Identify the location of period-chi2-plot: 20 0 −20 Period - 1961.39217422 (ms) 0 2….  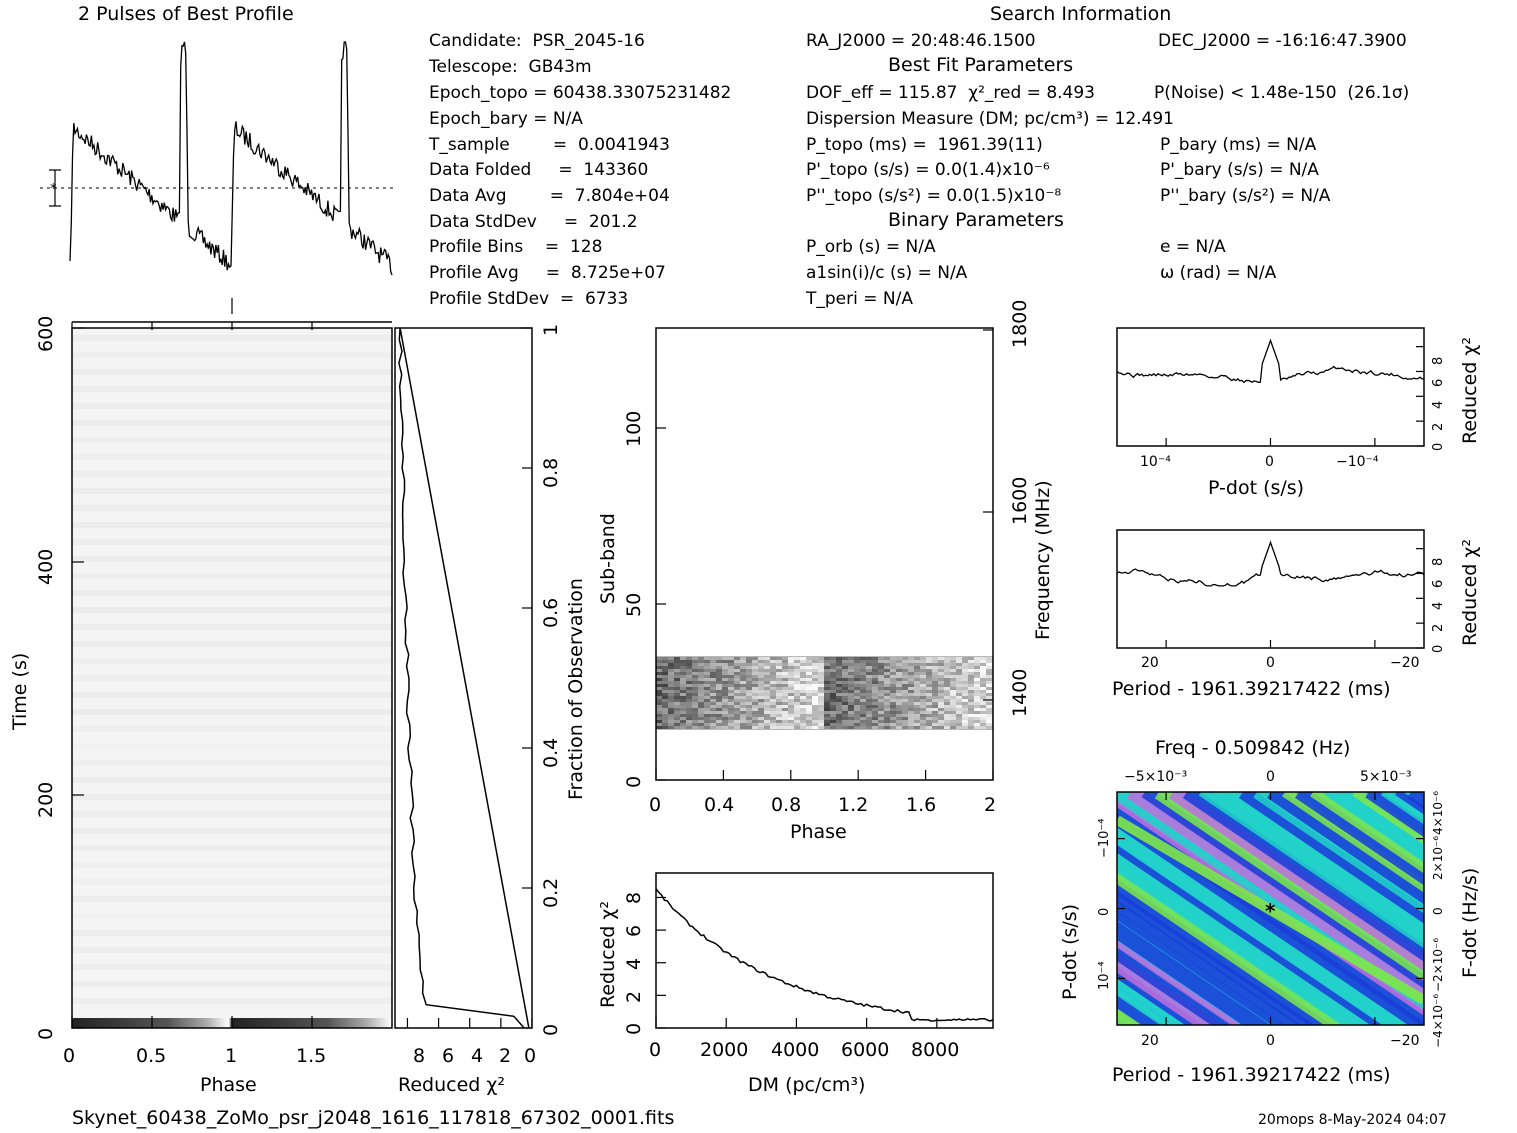
(1296, 614).